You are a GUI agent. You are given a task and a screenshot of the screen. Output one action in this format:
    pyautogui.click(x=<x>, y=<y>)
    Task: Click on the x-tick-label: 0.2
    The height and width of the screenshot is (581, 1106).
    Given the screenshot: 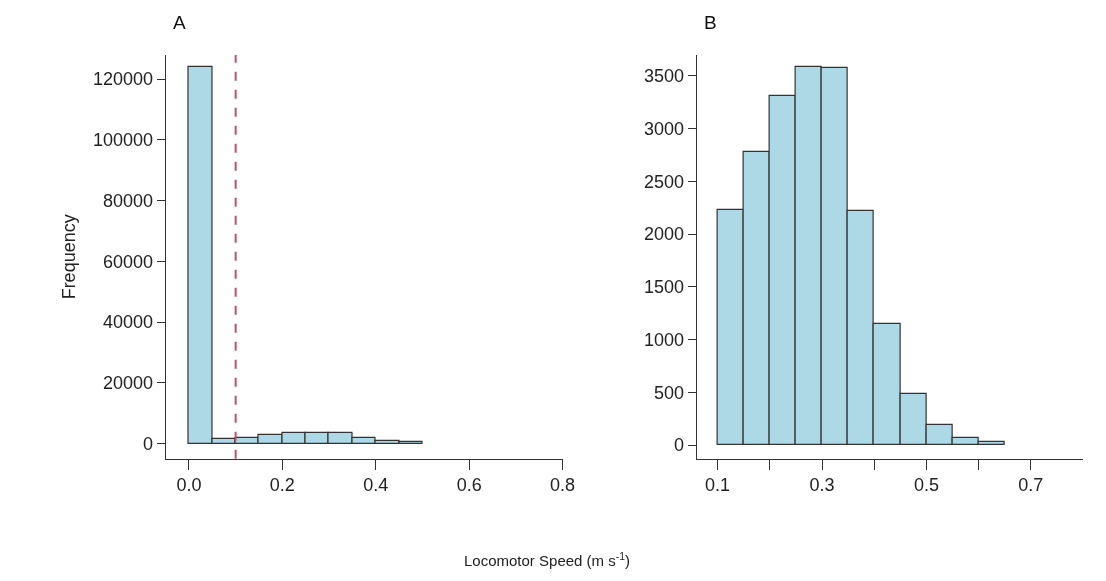 What is the action you would take?
    pyautogui.click(x=282, y=485)
    